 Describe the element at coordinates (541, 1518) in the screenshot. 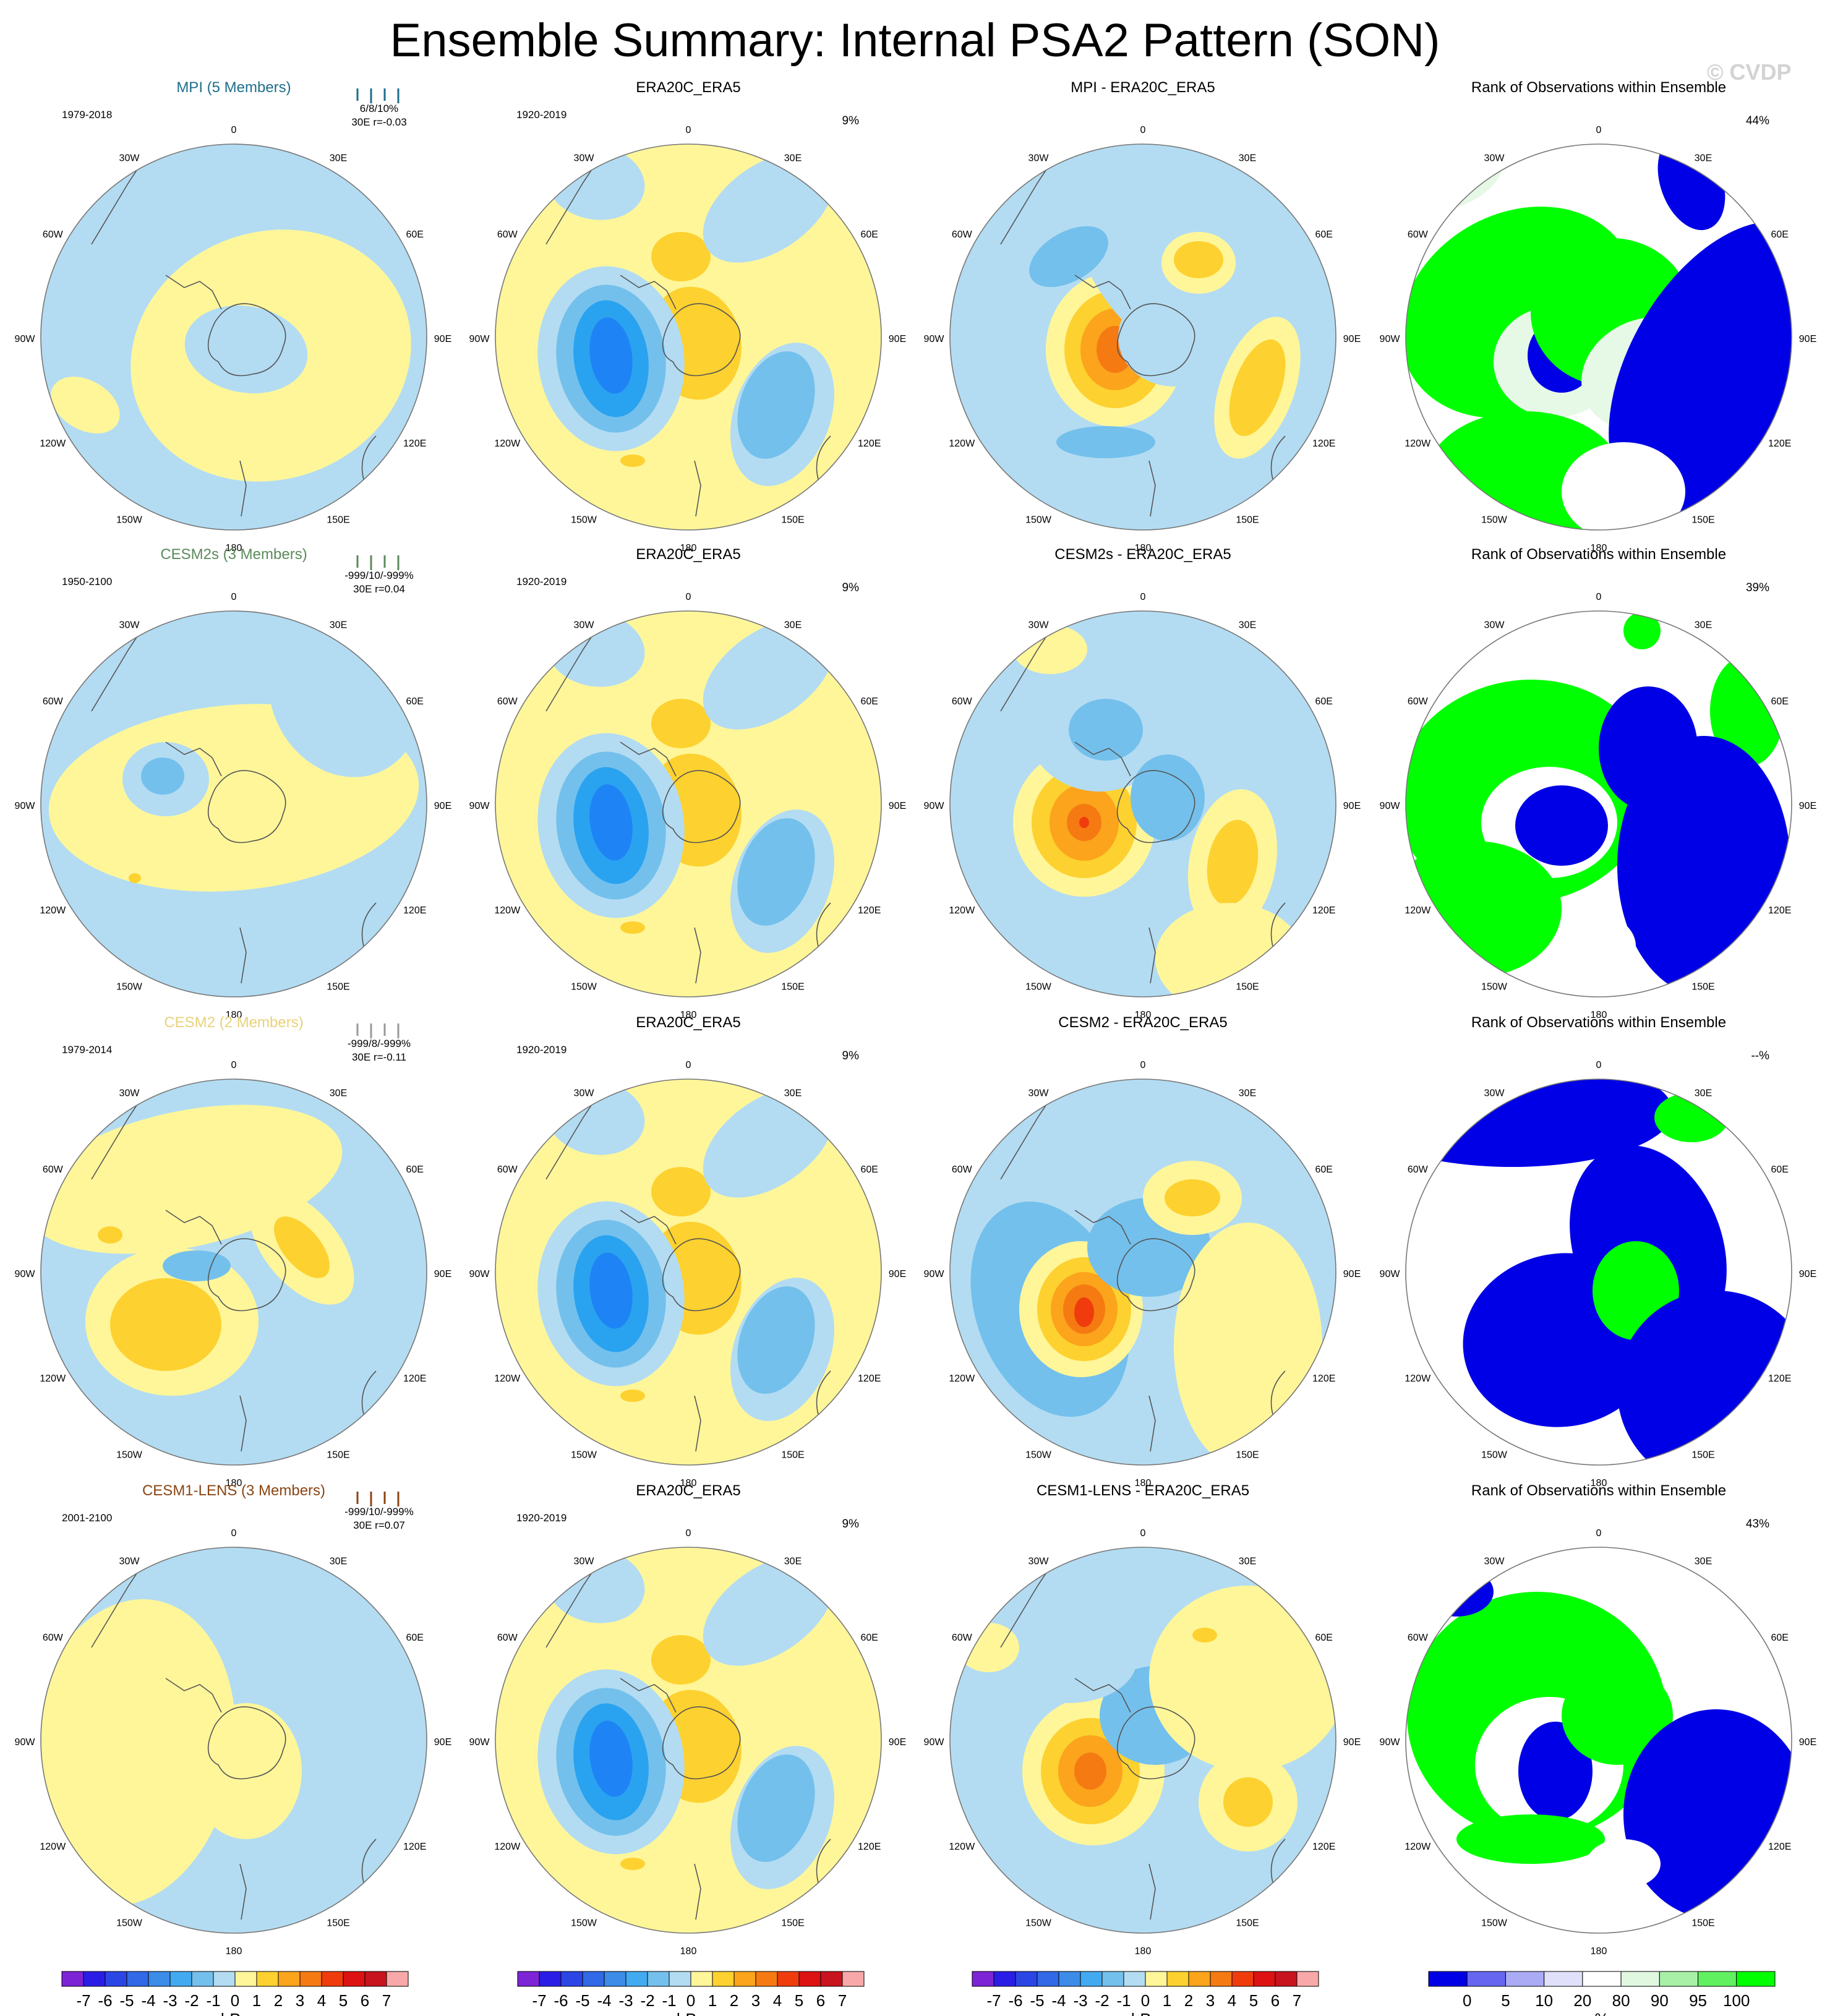

I see `panel-years: 1920-2019` at that location.